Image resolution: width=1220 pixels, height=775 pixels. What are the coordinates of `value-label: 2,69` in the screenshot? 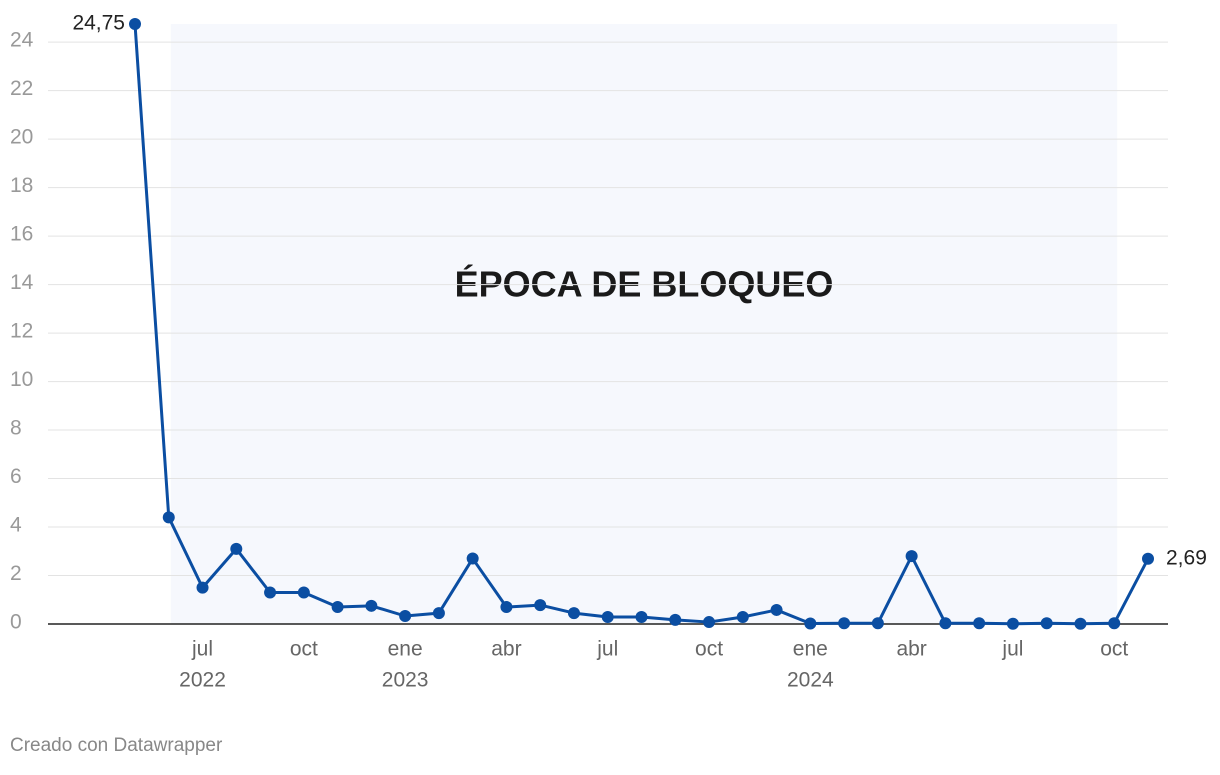 It's located at (1186, 557).